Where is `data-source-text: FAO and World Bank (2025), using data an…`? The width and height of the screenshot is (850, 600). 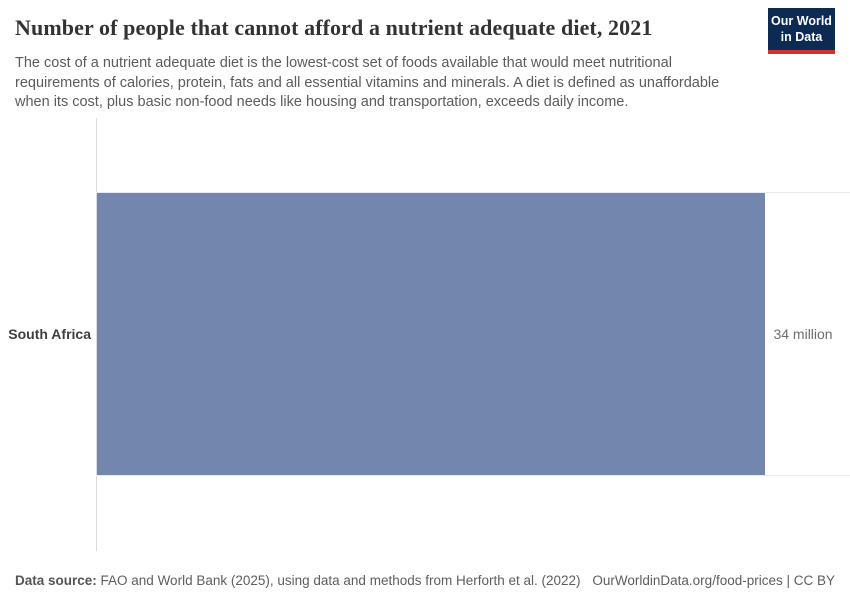
data-source-text: FAO and World Bank (2025), using data an… is located at coordinates (338, 580).